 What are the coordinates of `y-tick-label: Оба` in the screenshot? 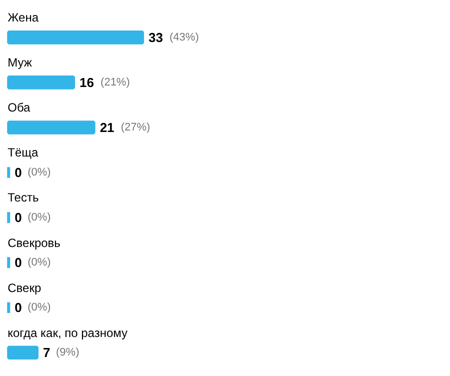 It's located at (19, 107).